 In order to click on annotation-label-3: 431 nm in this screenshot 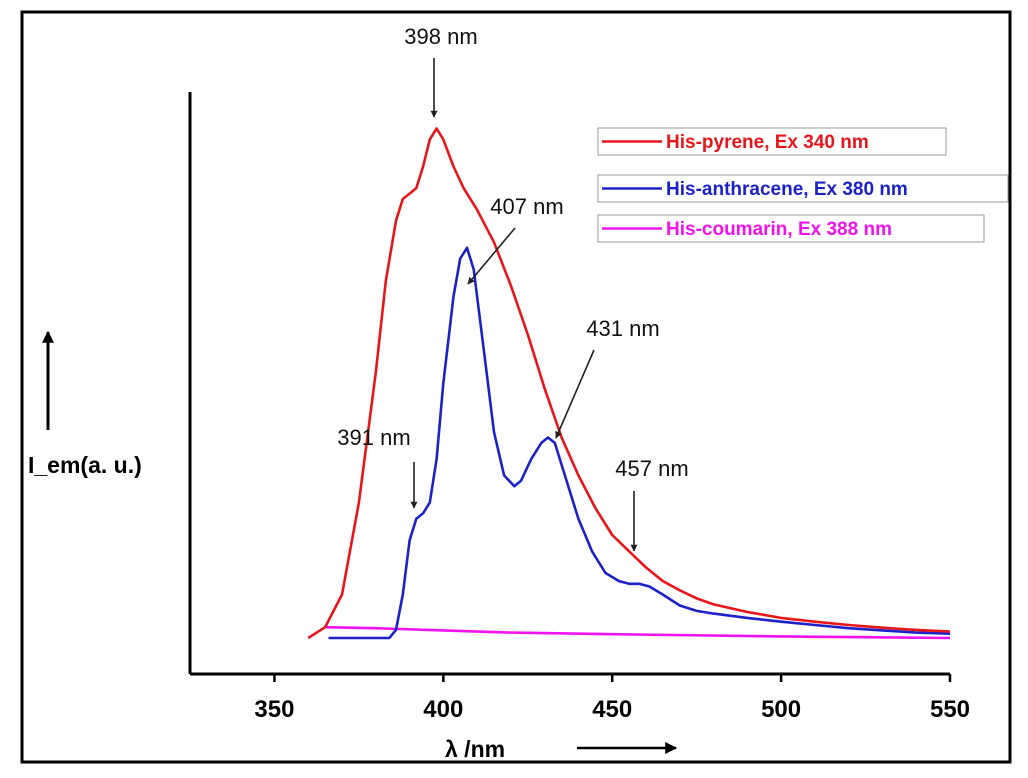, I will do `click(622, 328)`.